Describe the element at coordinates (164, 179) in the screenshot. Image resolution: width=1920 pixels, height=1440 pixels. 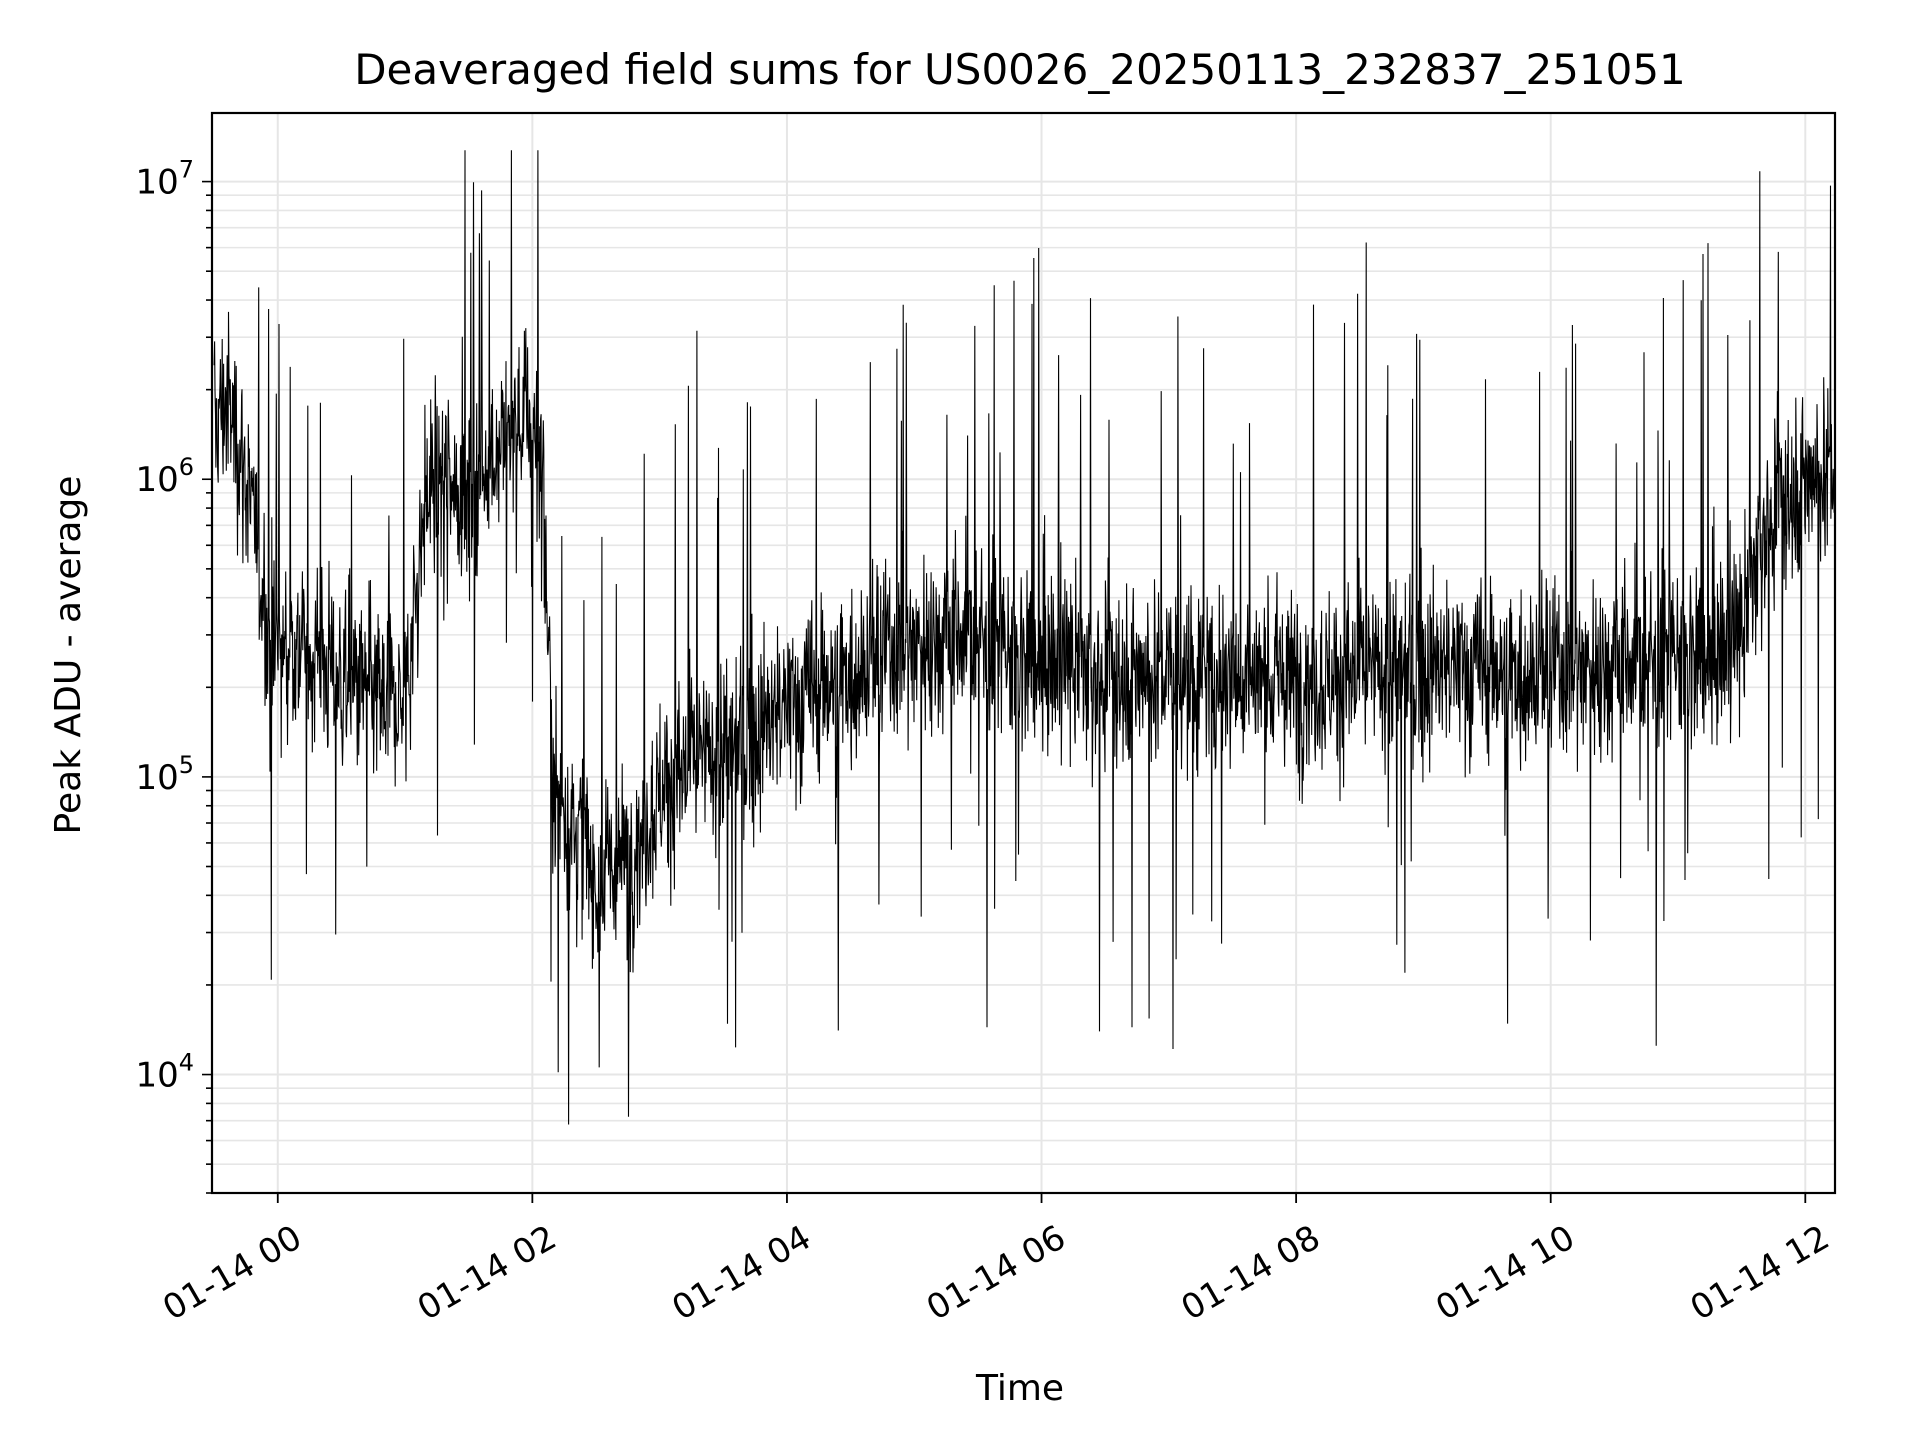
I see `y-tick-label: 10⁷` at that location.